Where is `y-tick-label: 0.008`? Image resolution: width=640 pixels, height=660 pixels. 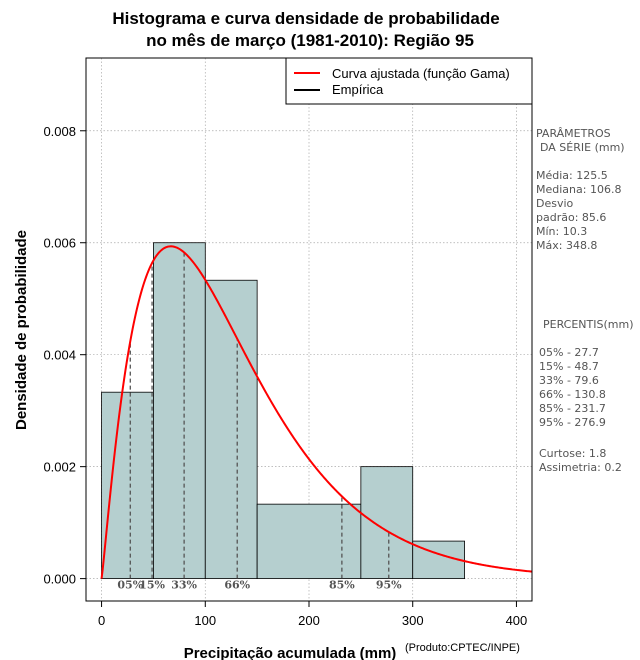
y-tick-label: 0.008 is located at coordinates (59, 131).